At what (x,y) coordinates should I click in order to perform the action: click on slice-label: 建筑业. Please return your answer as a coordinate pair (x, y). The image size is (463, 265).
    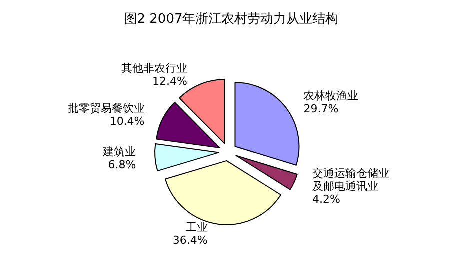
    Looking at the image, I should click on (119, 151).